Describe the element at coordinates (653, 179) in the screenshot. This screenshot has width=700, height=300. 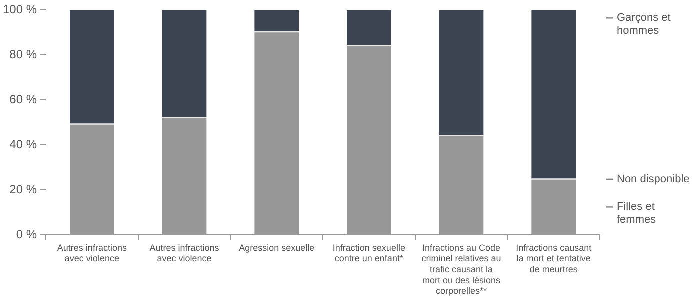
I see `text: Non disponible` at that location.